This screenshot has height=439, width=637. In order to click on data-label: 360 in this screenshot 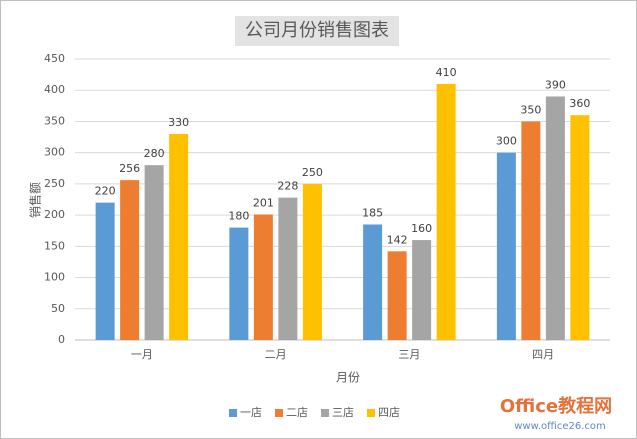, I will do `click(579, 103)`.